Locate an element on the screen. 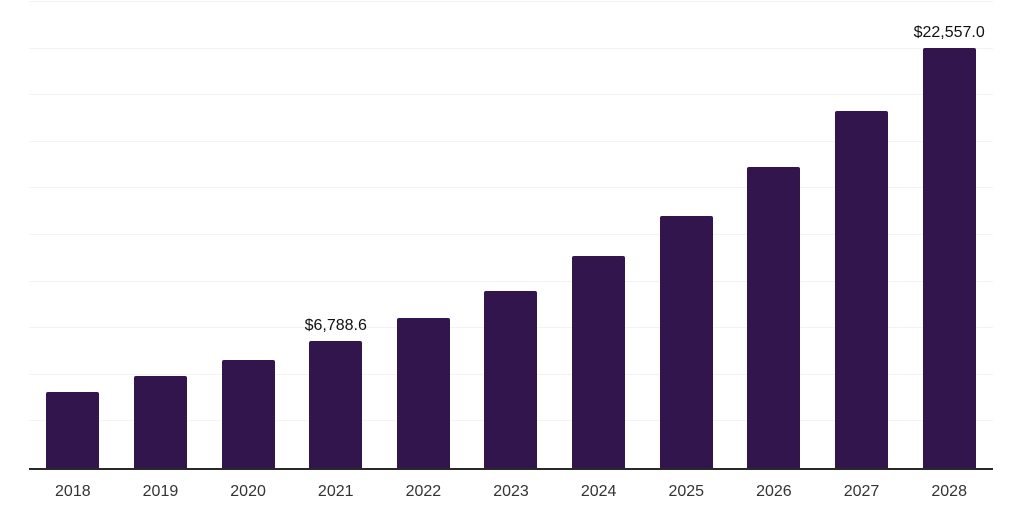  band-2023 is located at coordinates (511, 235).